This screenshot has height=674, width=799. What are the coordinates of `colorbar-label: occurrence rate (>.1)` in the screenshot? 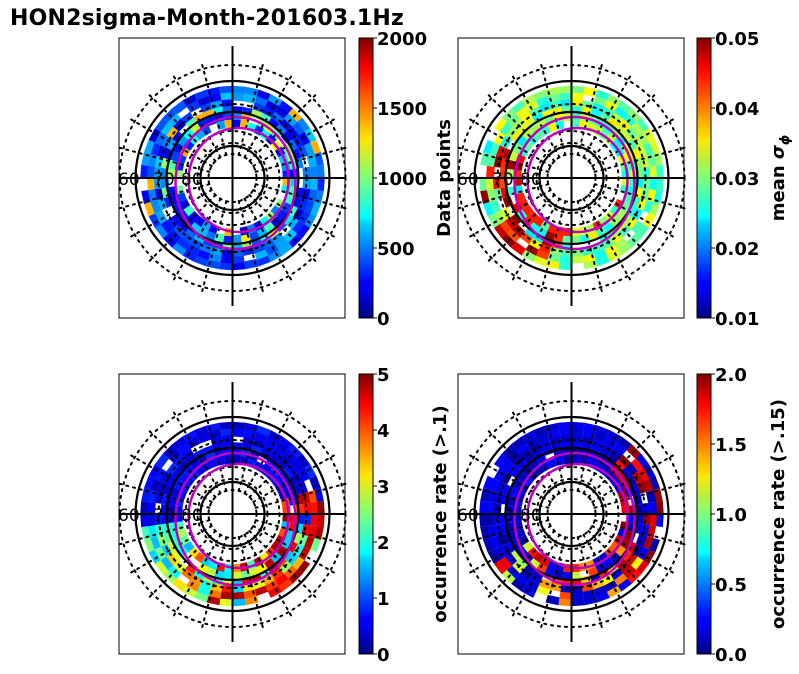 It's located at (440, 513).